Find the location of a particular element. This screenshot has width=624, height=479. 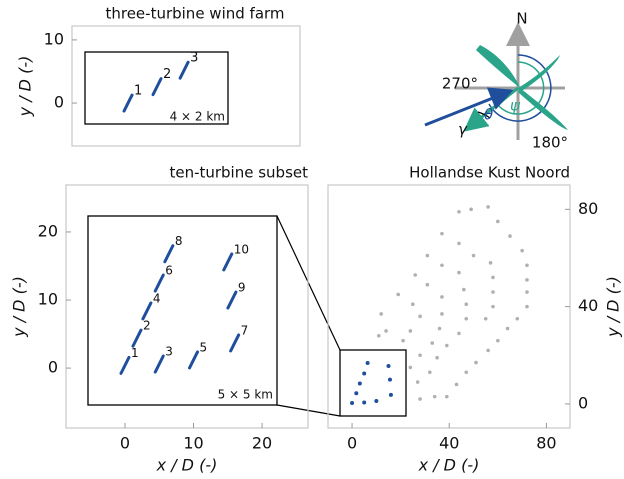

x-tick-label: 10 is located at coordinates (193, 443).